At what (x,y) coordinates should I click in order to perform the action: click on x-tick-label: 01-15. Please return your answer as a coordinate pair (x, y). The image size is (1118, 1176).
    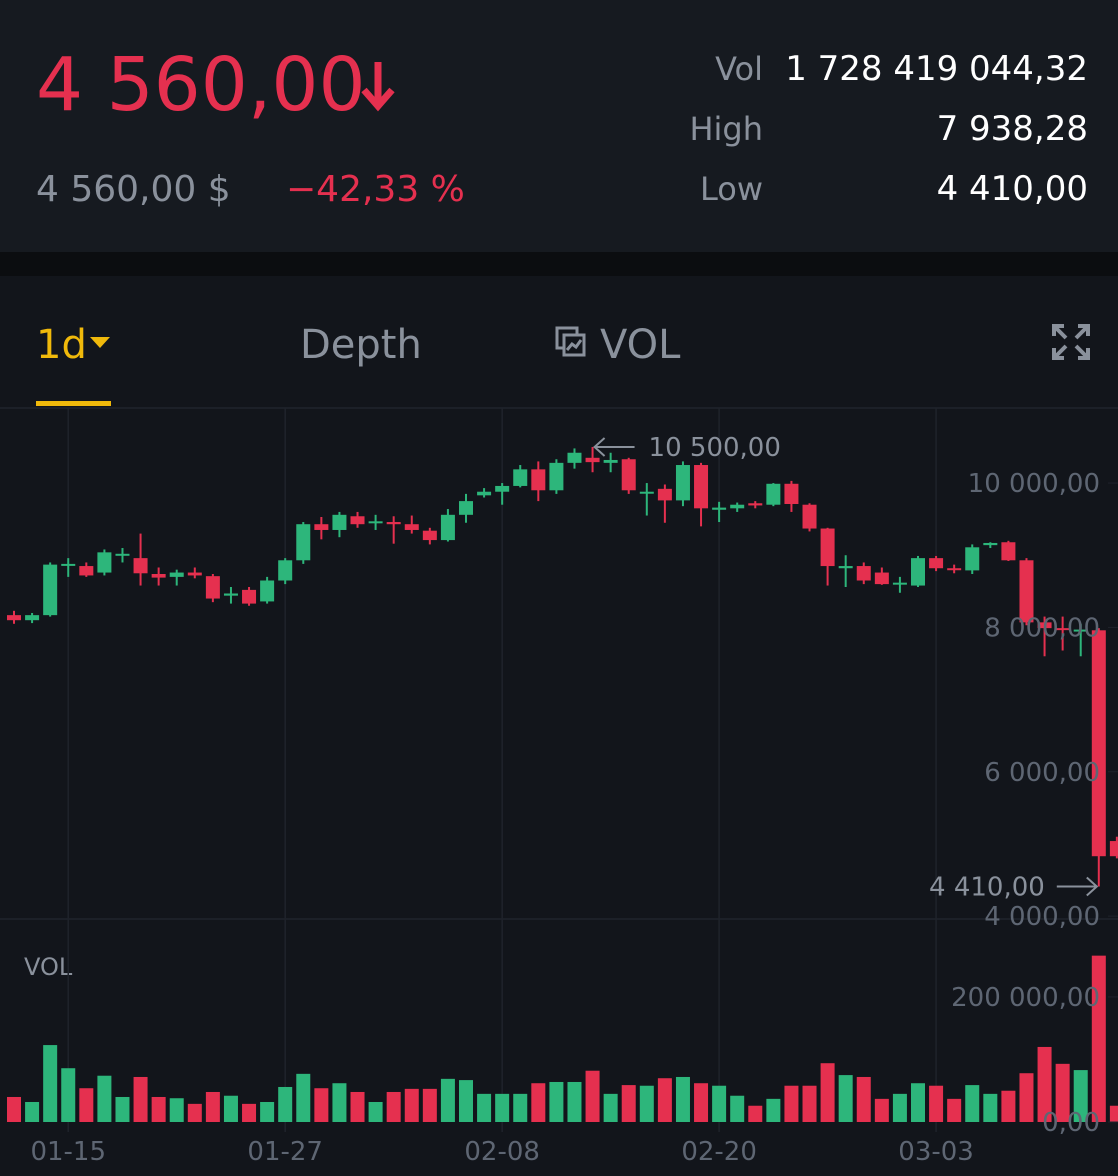
    Looking at the image, I should click on (68, 1152).